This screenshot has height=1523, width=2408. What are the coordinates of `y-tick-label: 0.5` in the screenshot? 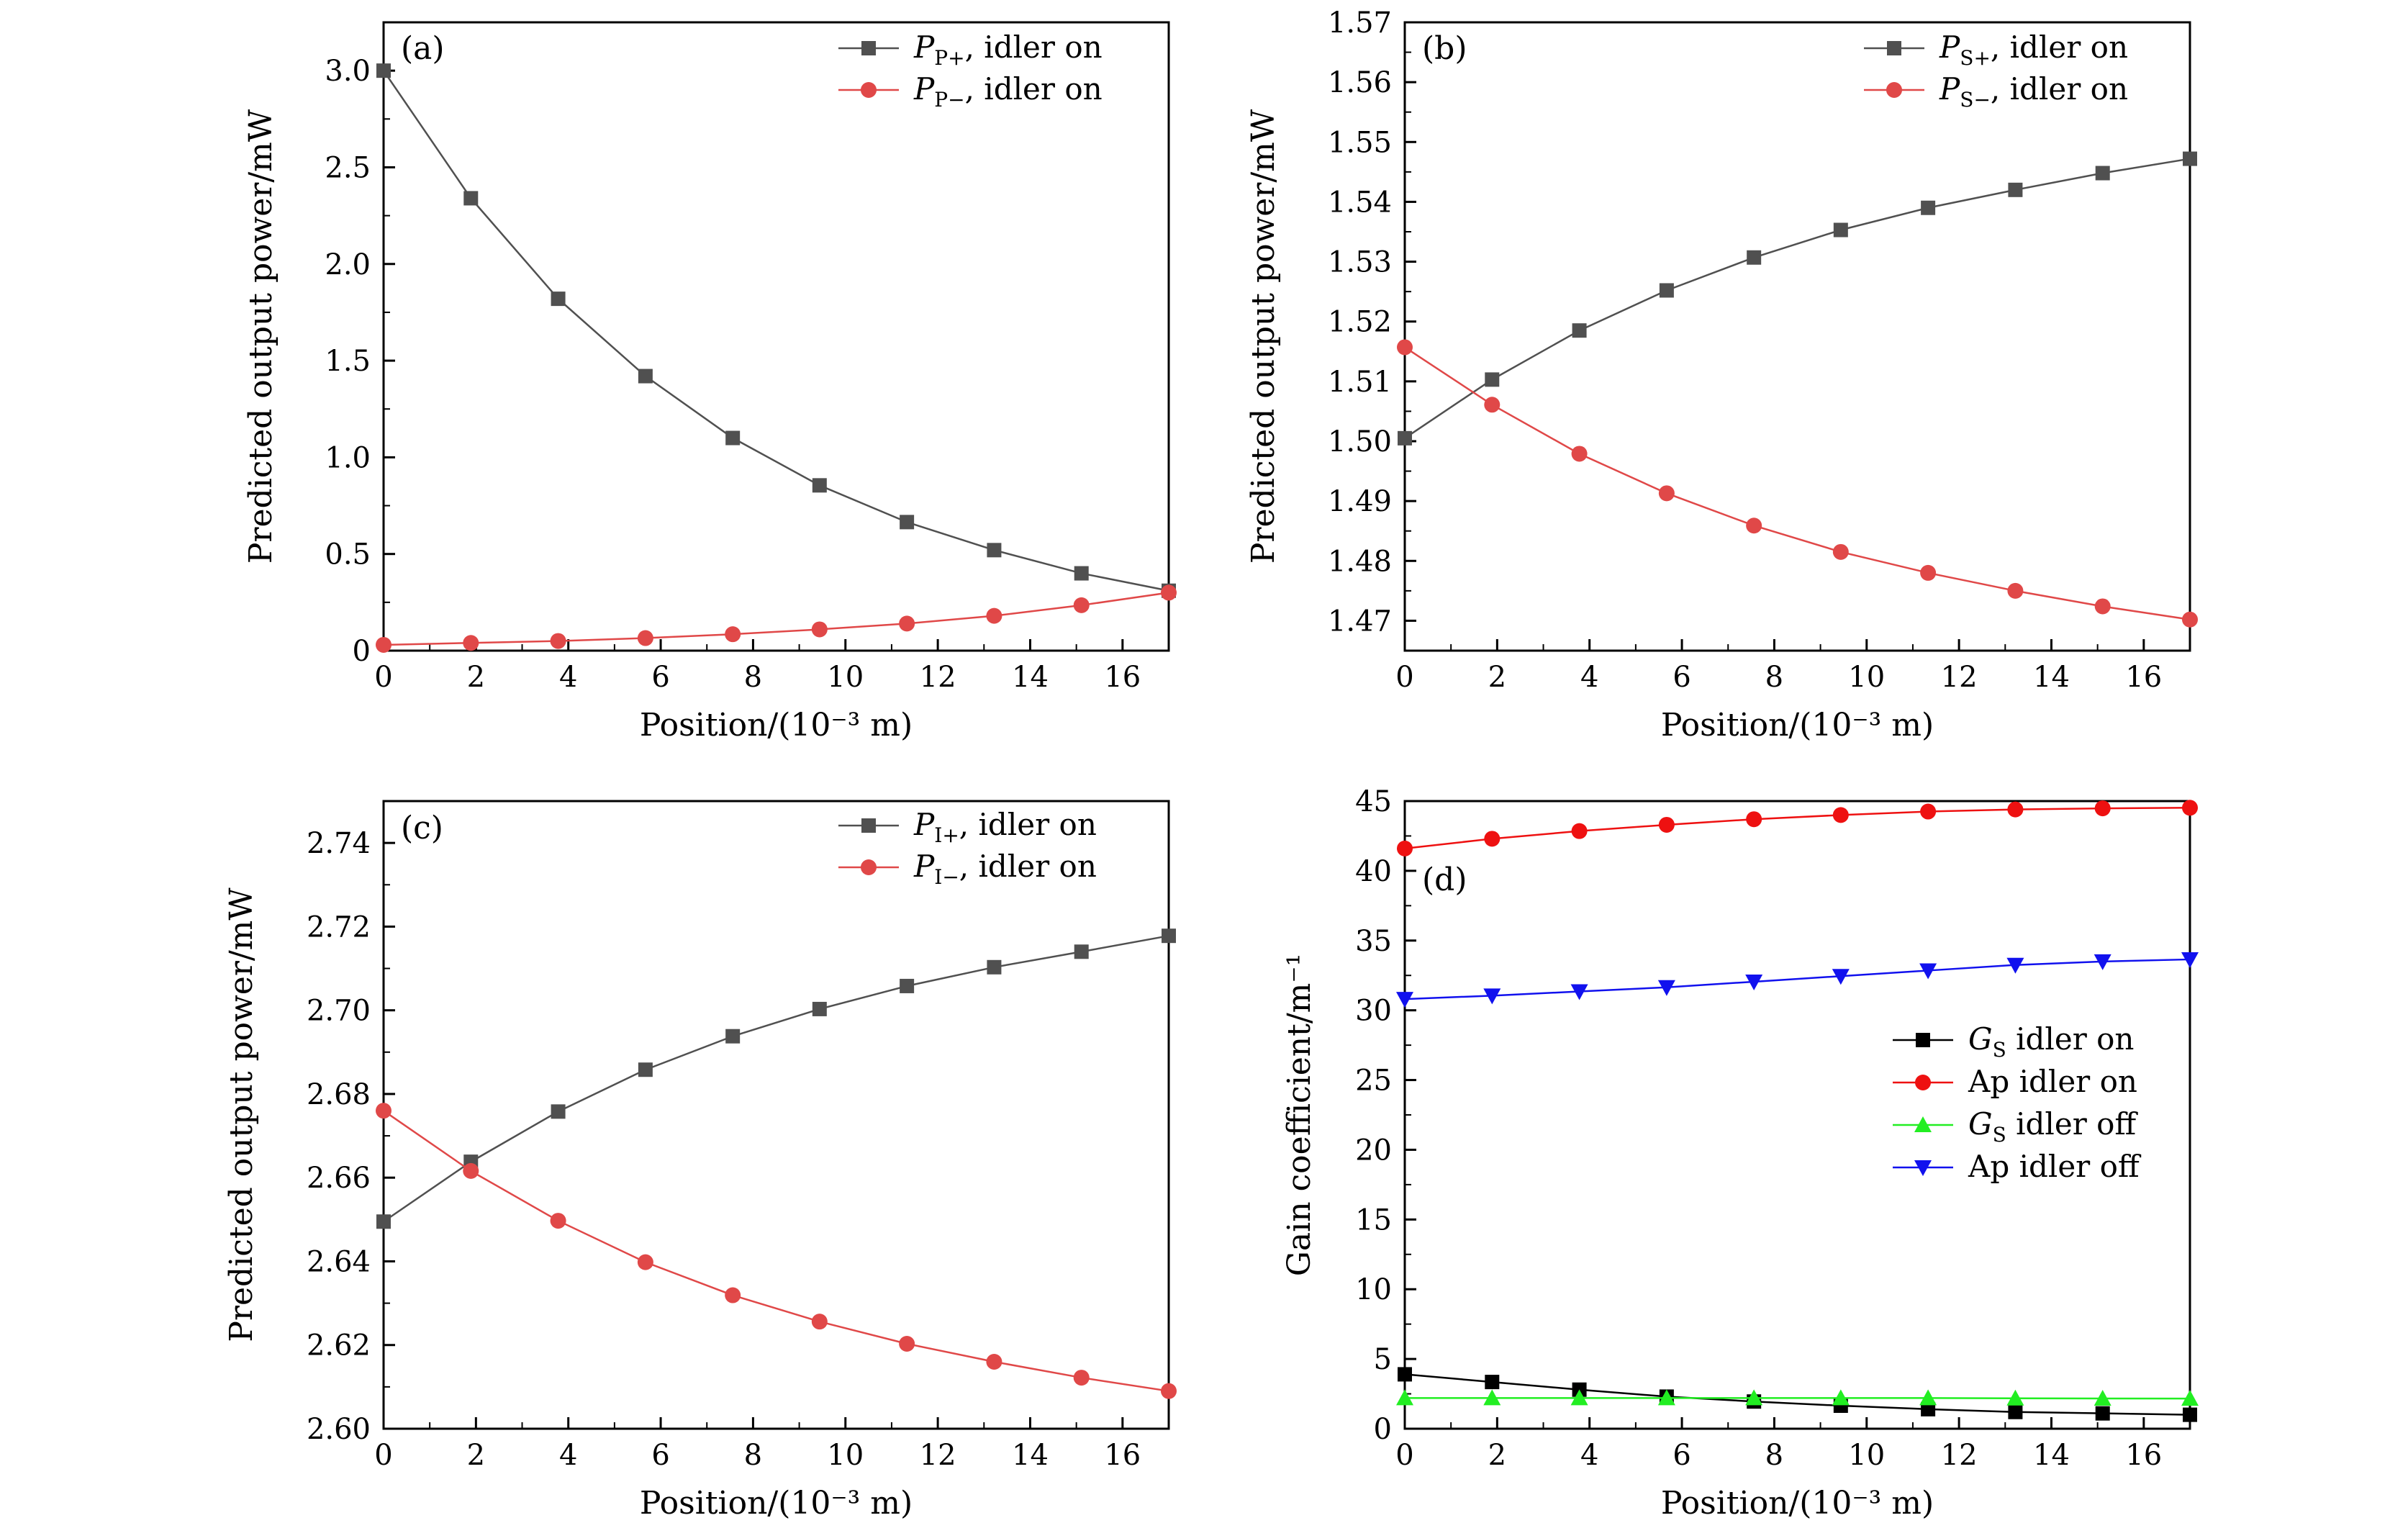 It's located at (348, 555).